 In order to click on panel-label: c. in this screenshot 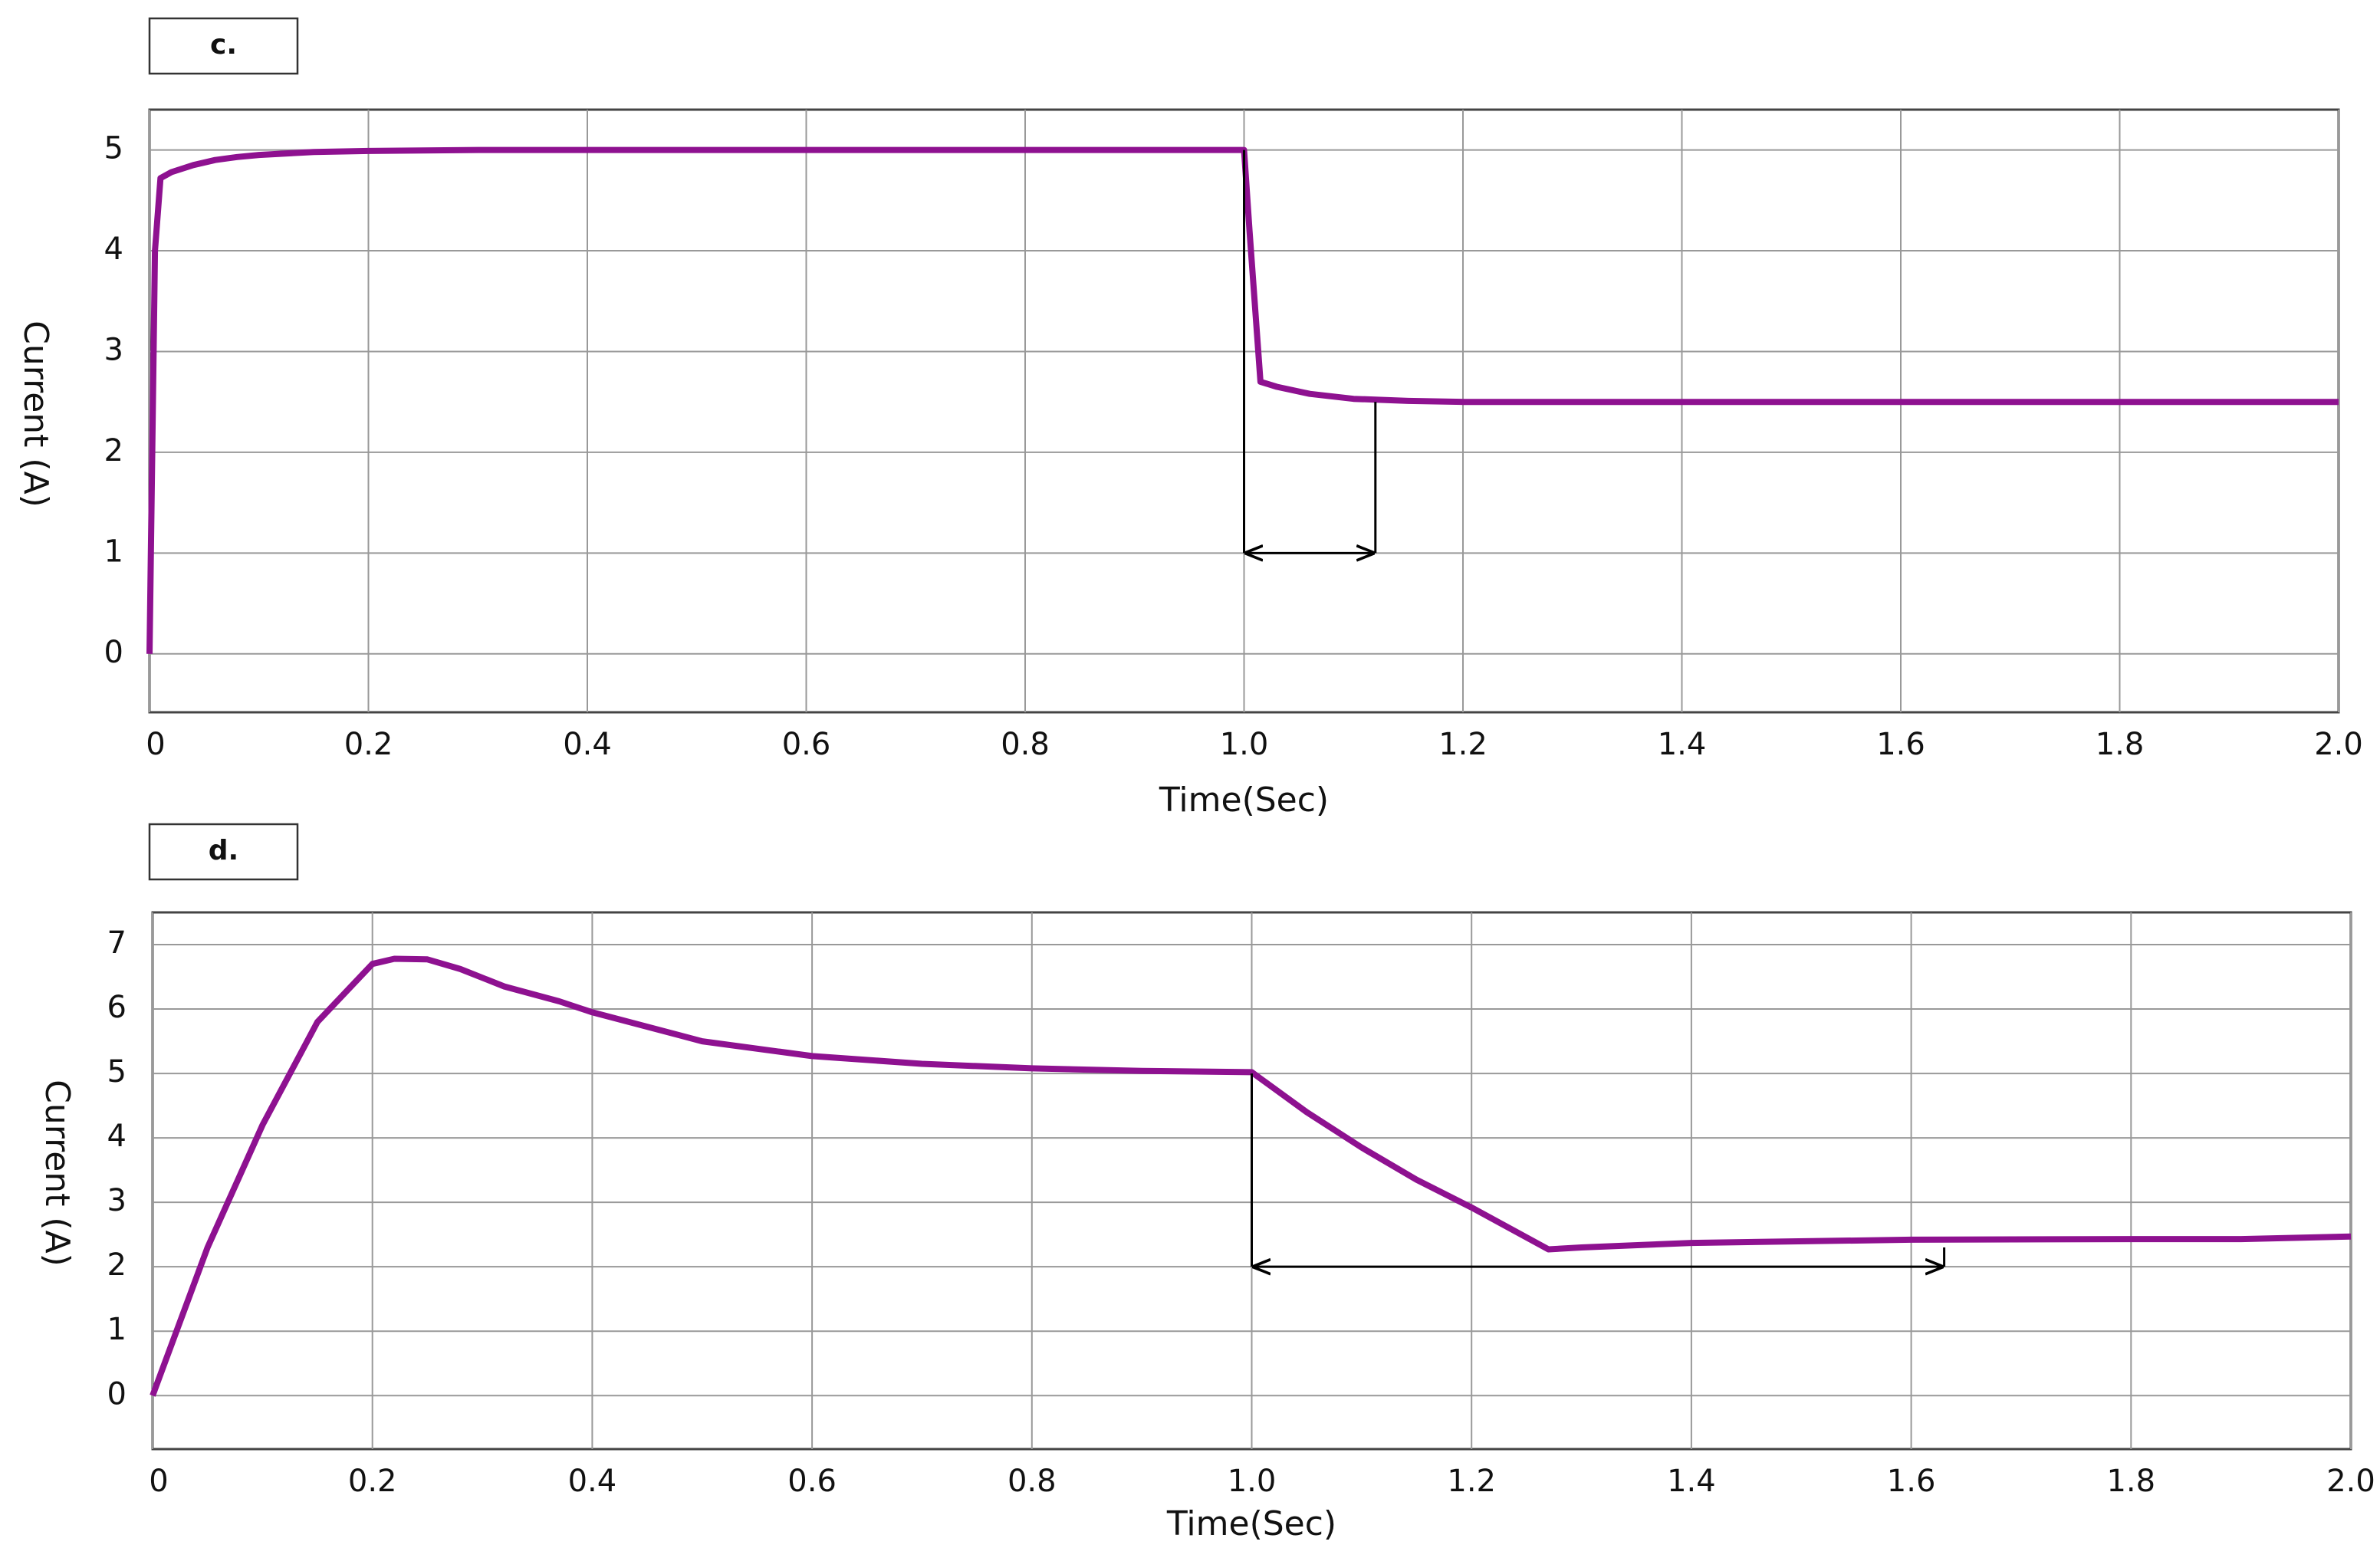, I will do `click(224, 45)`.